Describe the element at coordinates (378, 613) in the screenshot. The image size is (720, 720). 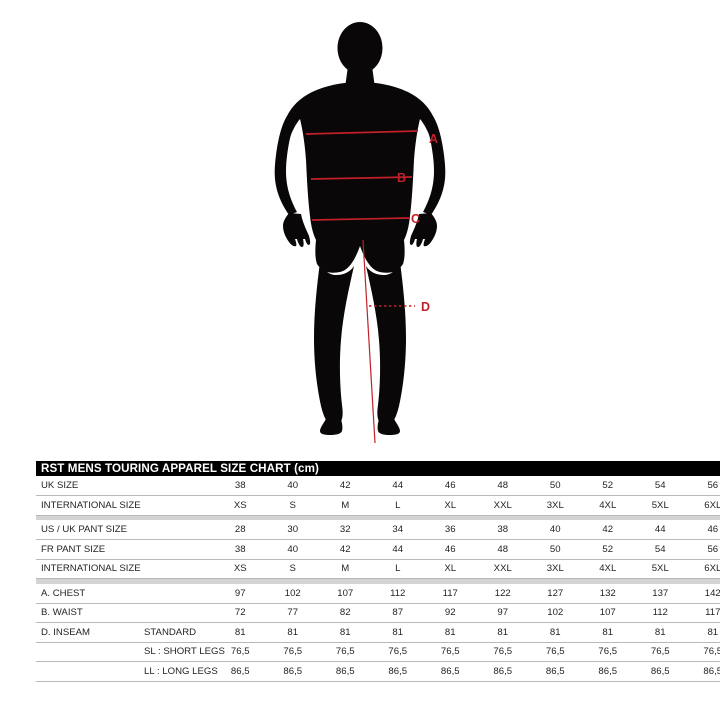
I see `table-row: B. WAIST 72 77 82 87 92 97 102 107 112 117` at that location.